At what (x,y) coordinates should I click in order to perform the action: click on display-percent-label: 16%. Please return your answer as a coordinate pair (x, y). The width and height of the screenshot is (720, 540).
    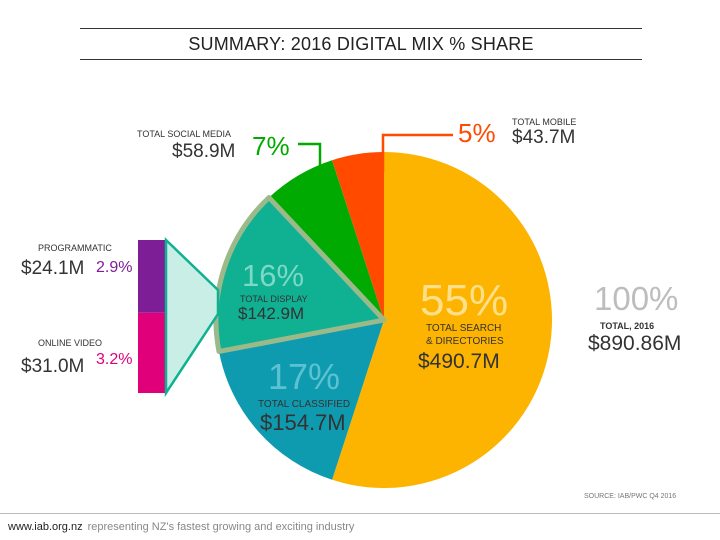
    Looking at the image, I should click on (273, 275).